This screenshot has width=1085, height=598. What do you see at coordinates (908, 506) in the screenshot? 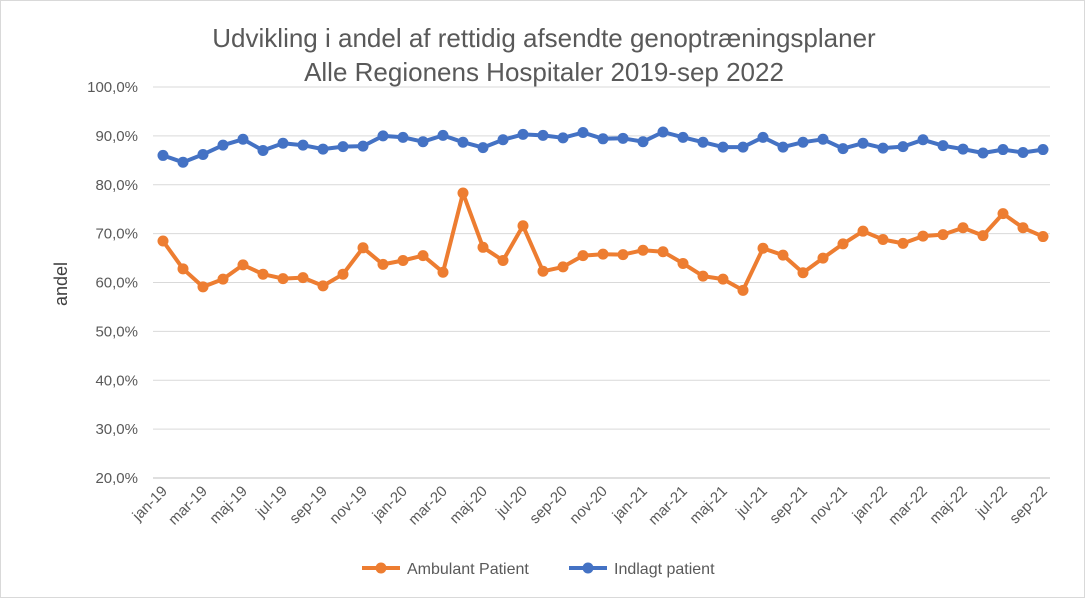
I see `x-tick-label: mar-22` at bounding box center [908, 506].